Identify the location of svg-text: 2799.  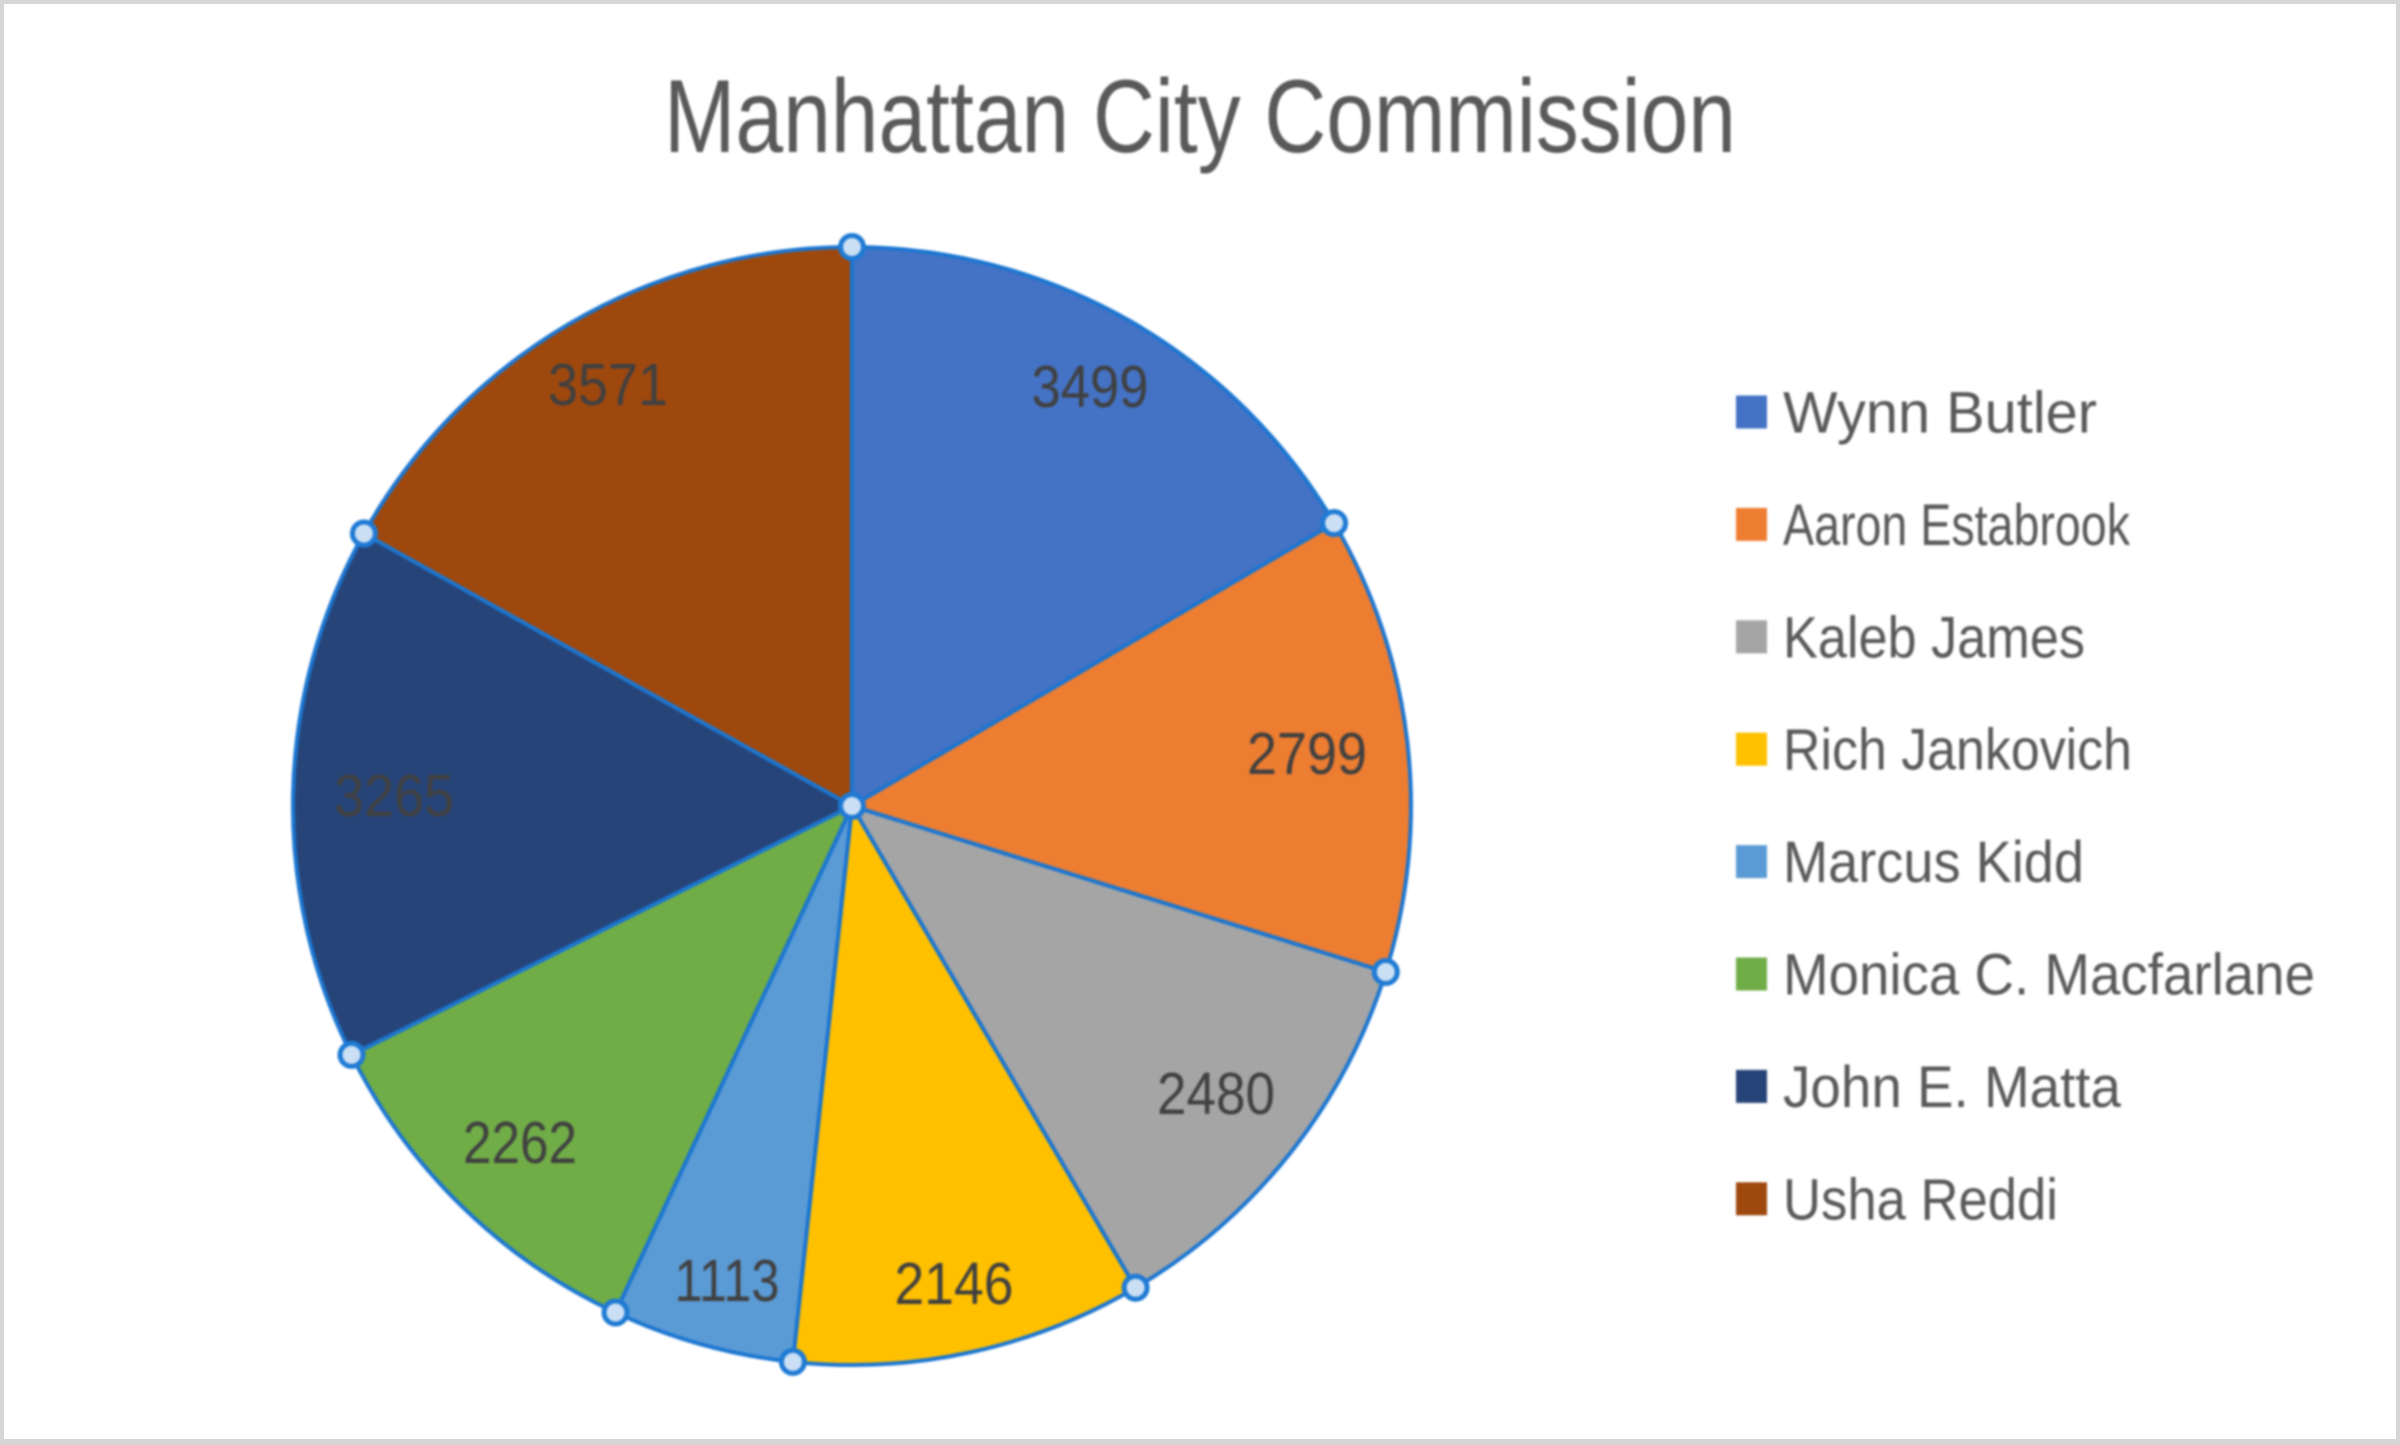
(1307, 754).